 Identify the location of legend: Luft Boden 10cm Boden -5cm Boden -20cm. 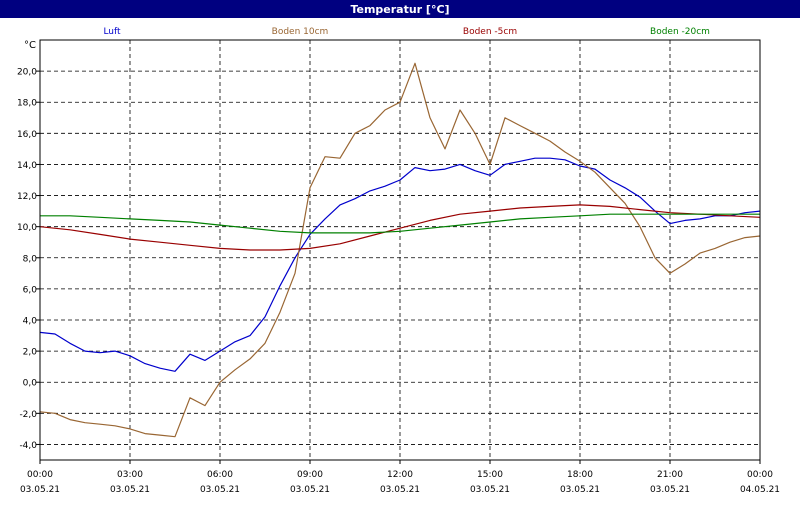
(406, 32).